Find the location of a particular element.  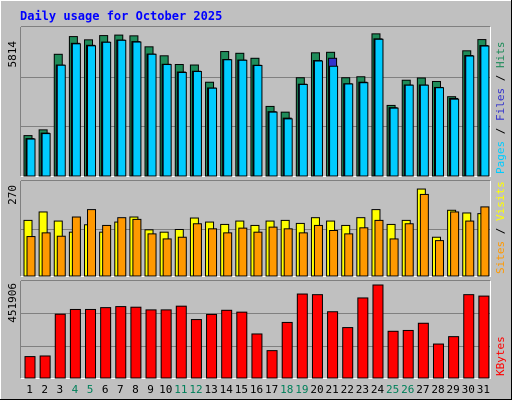

x-tick-label-day-31: 31 is located at coordinates (483, 389).